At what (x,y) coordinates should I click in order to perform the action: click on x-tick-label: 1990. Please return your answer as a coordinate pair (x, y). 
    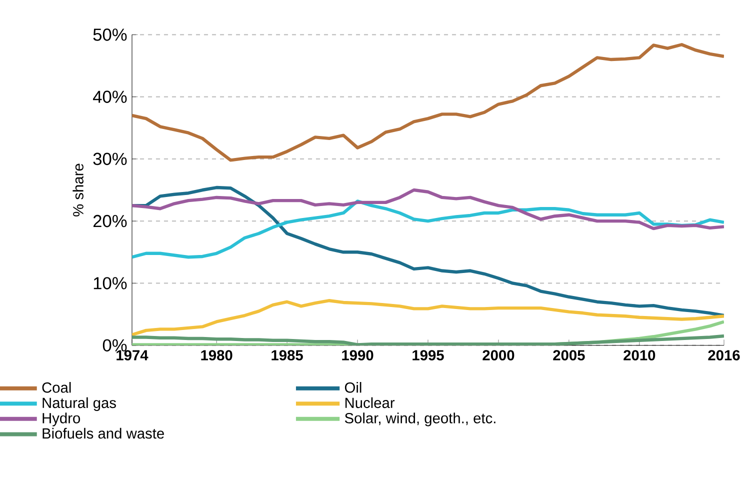
    Looking at the image, I should click on (358, 355).